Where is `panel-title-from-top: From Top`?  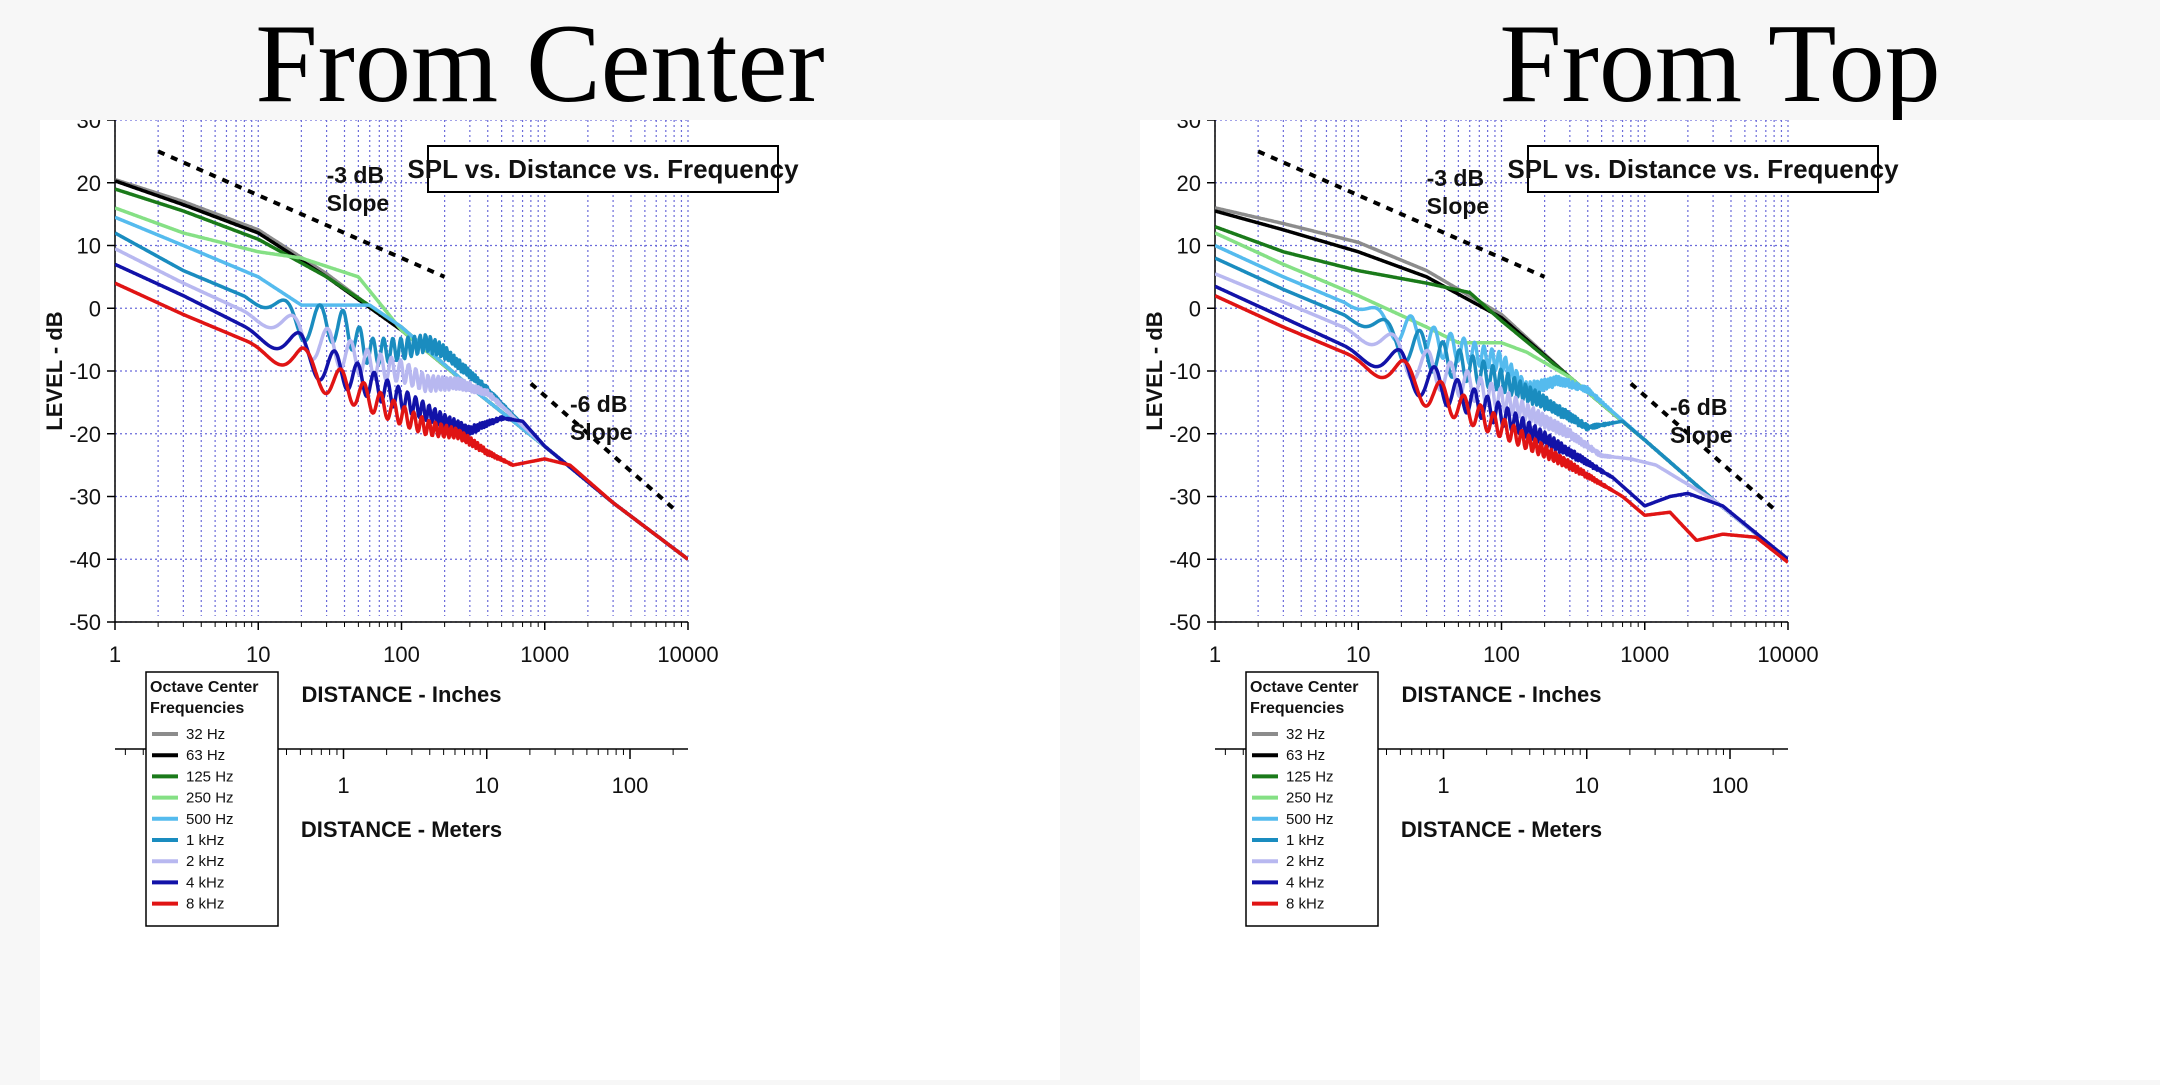 panel-title-from-top: From Top is located at coordinates (1720, 64).